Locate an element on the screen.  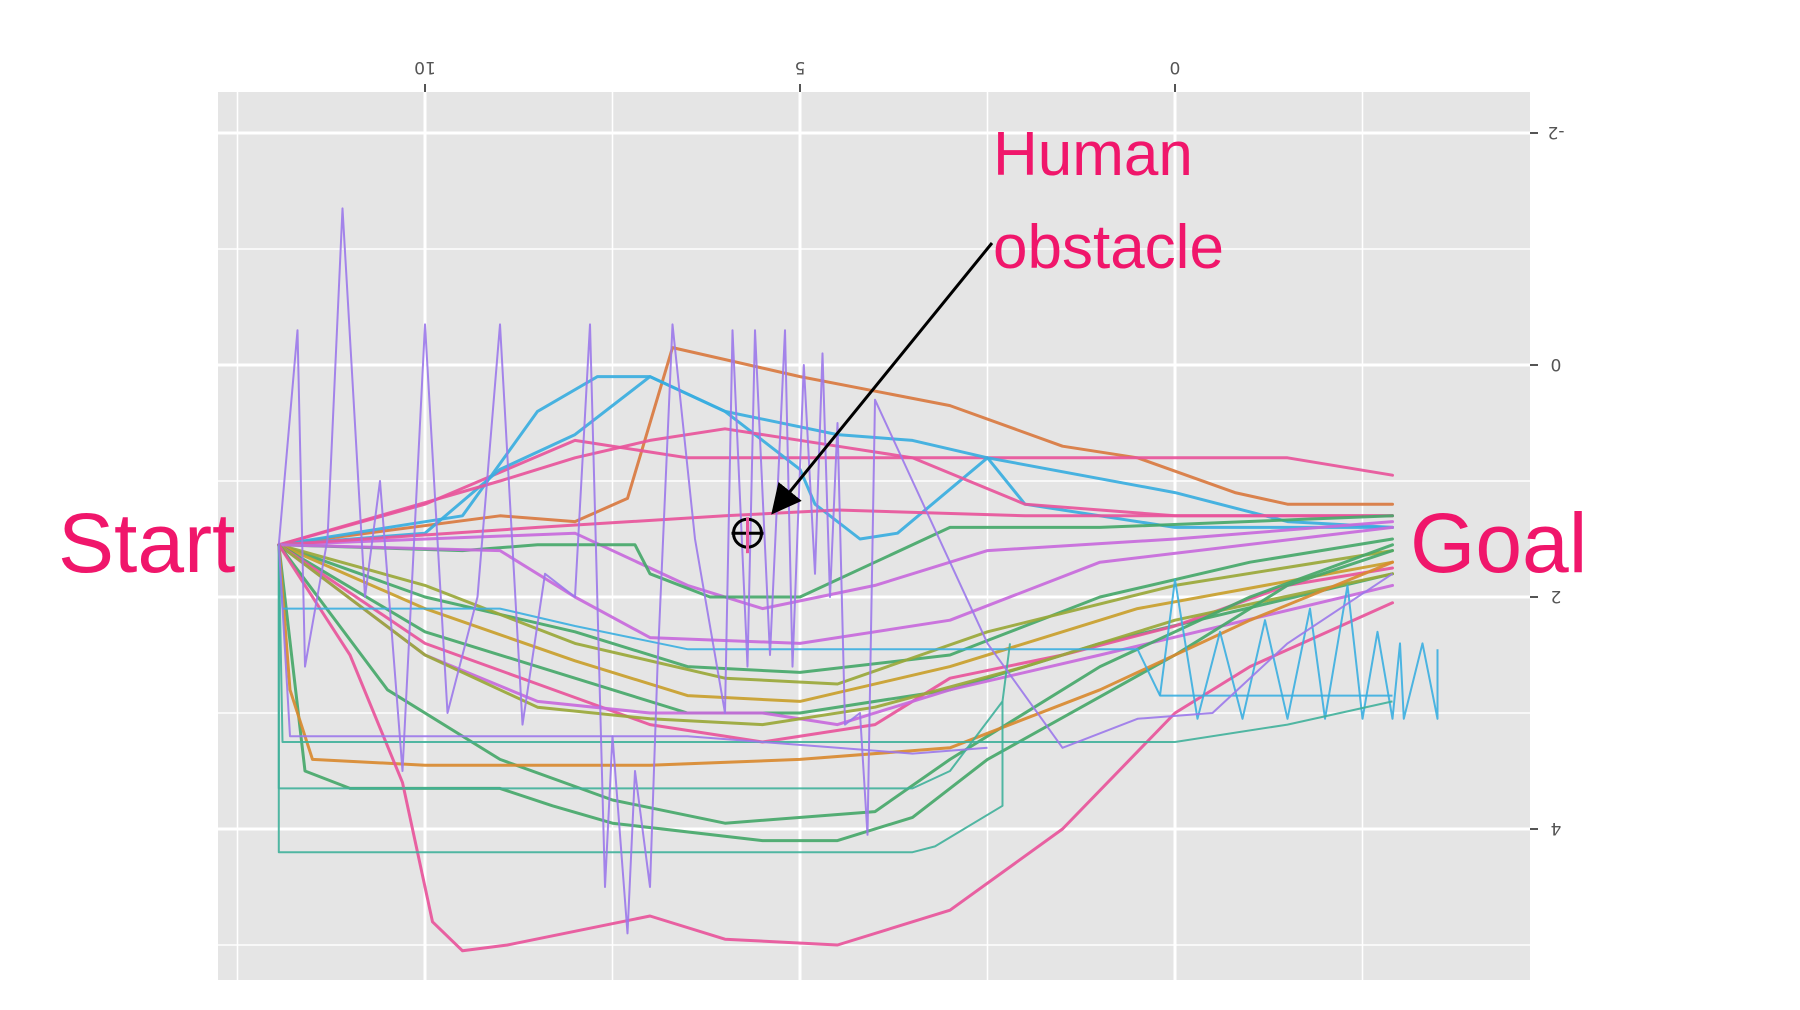
goal-label: Goal is located at coordinates (1498, 543).